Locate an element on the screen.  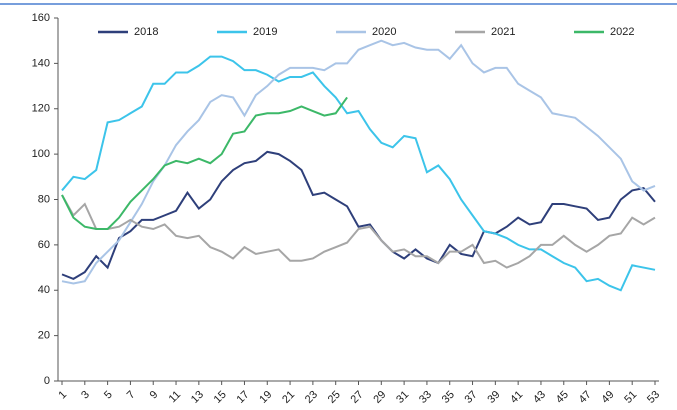
y-tick-label: 140 is located at coordinates (41, 63).